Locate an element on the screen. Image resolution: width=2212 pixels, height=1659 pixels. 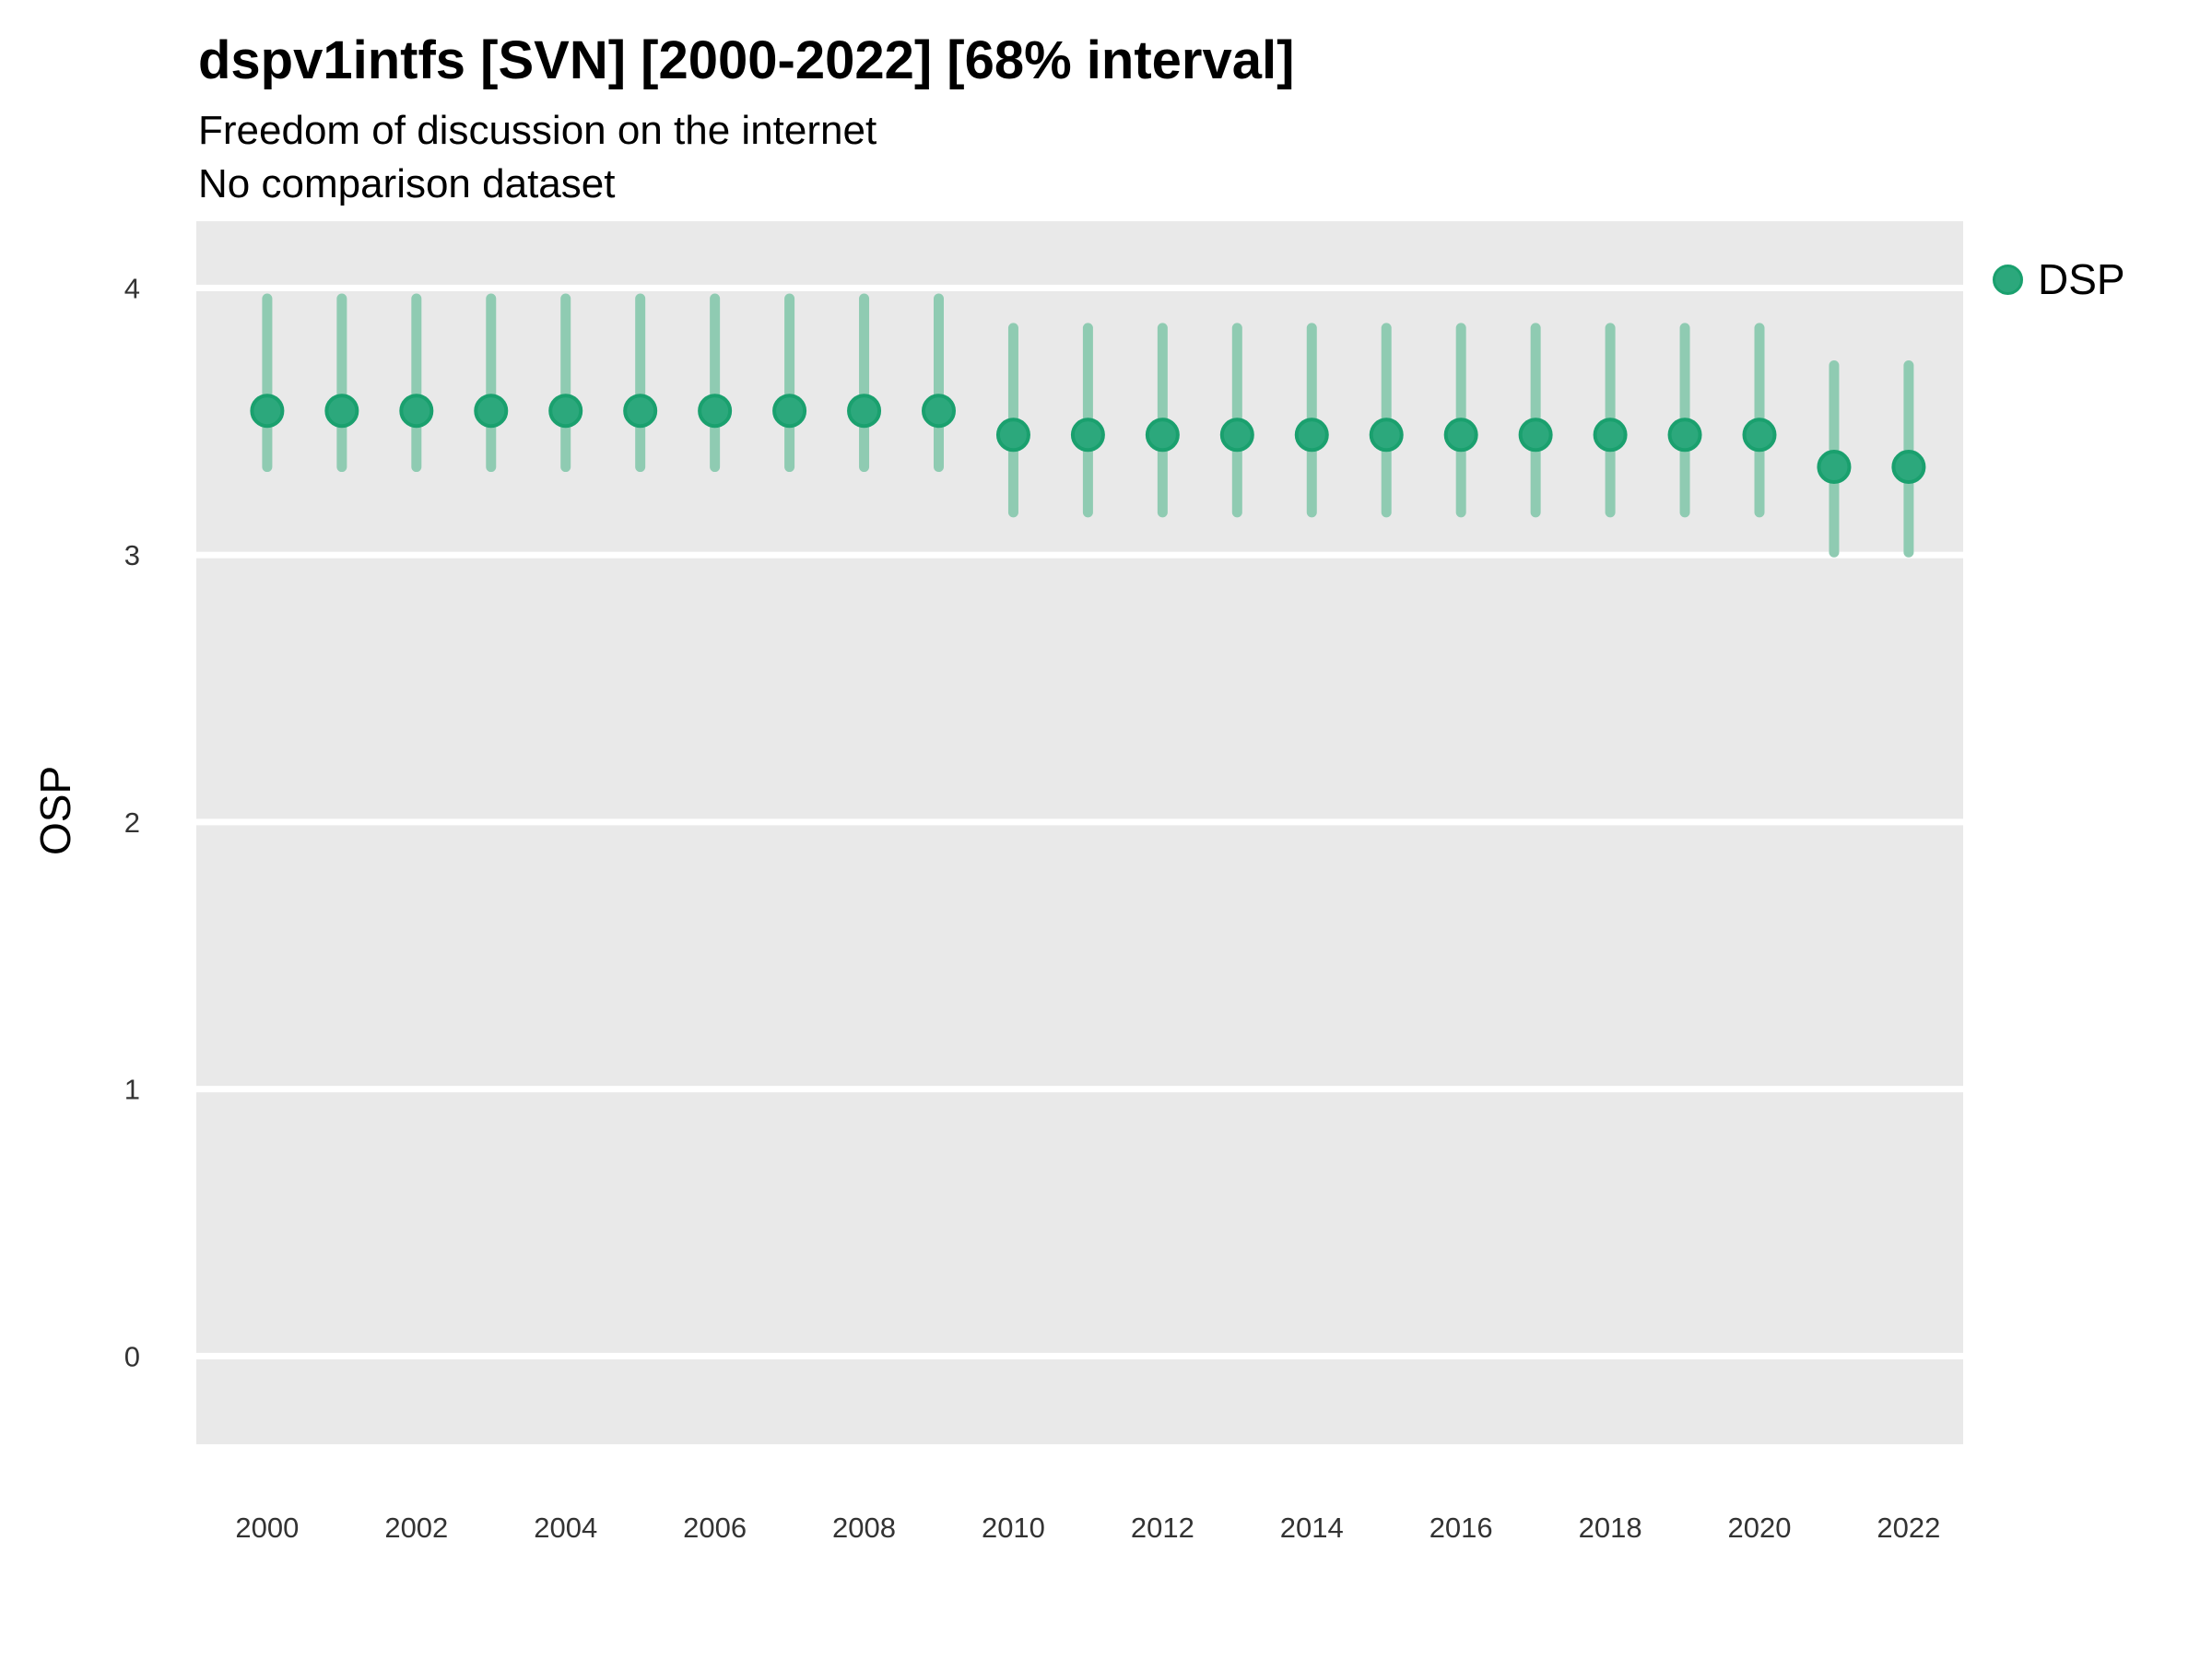
x-tick-label: 2014 is located at coordinates (1312, 1528).